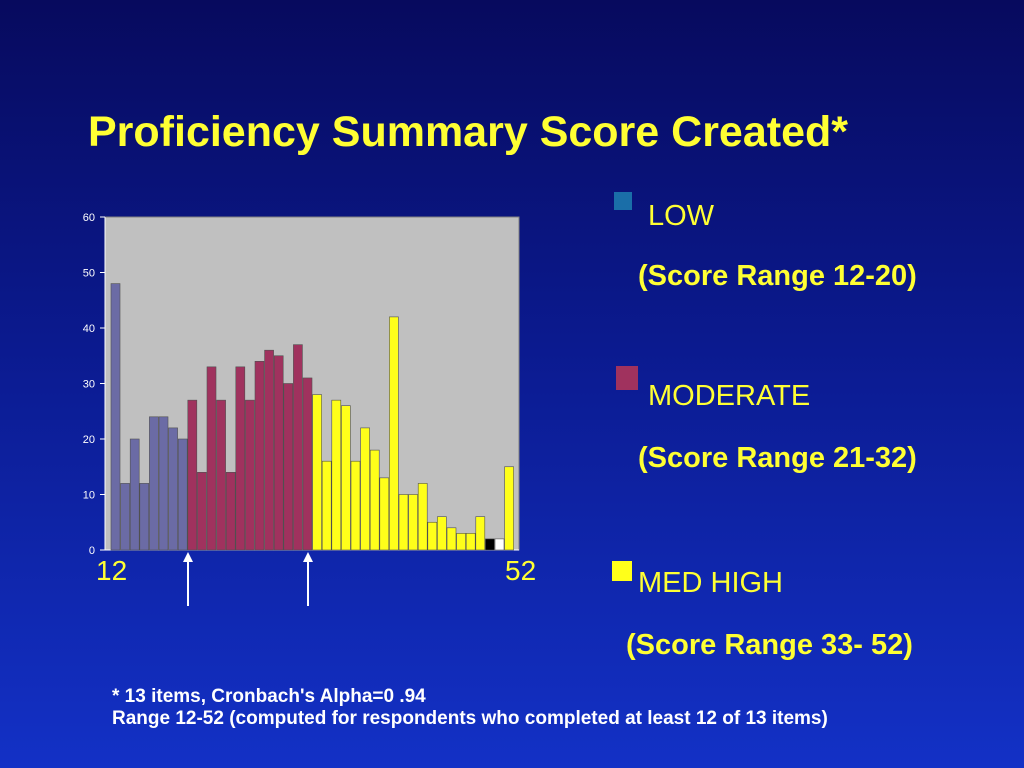 The width and height of the screenshot is (1024, 768). What do you see at coordinates (777, 458) in the screenshot?
I see `legend-range-moderate: (Score Range 21-32)` at bounding box center [777, 458].